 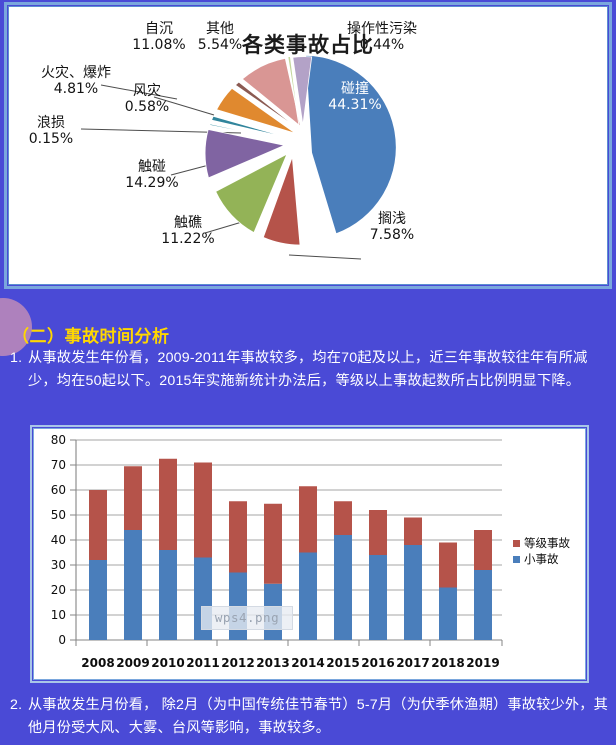 What do you see at coordinates (91, 336) in the screenshot?
I see `section-heading: （二）事故时间分析` at bounding box center [91, 336].